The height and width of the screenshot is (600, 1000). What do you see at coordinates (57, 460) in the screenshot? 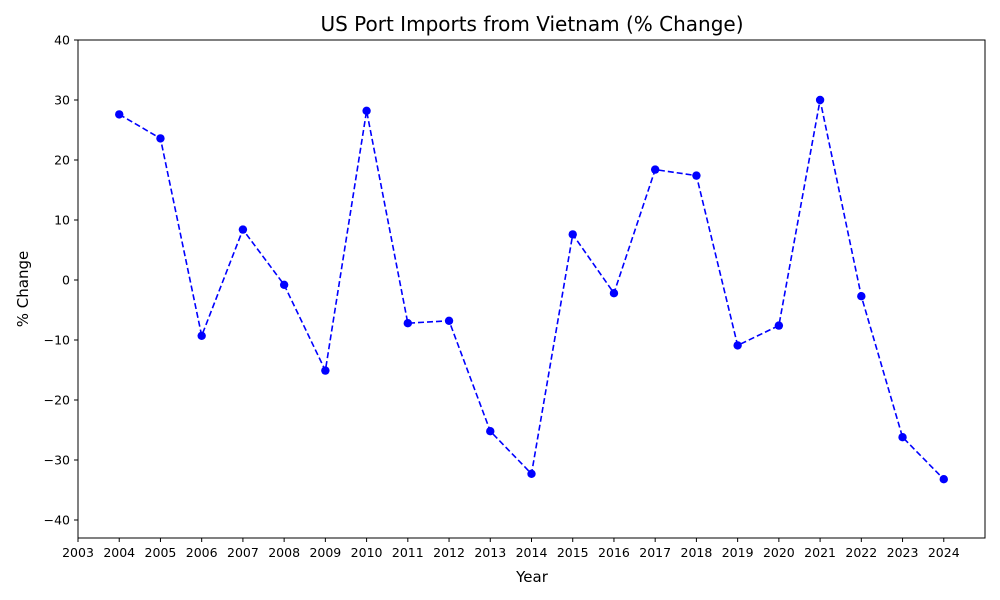
I see `y-tick-label: −30` at bounding box center [57, 460].